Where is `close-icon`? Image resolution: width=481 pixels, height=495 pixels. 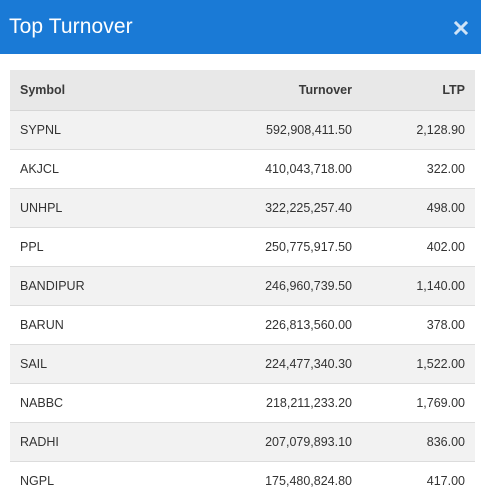
close-icon is located at coordinates (461, 28).